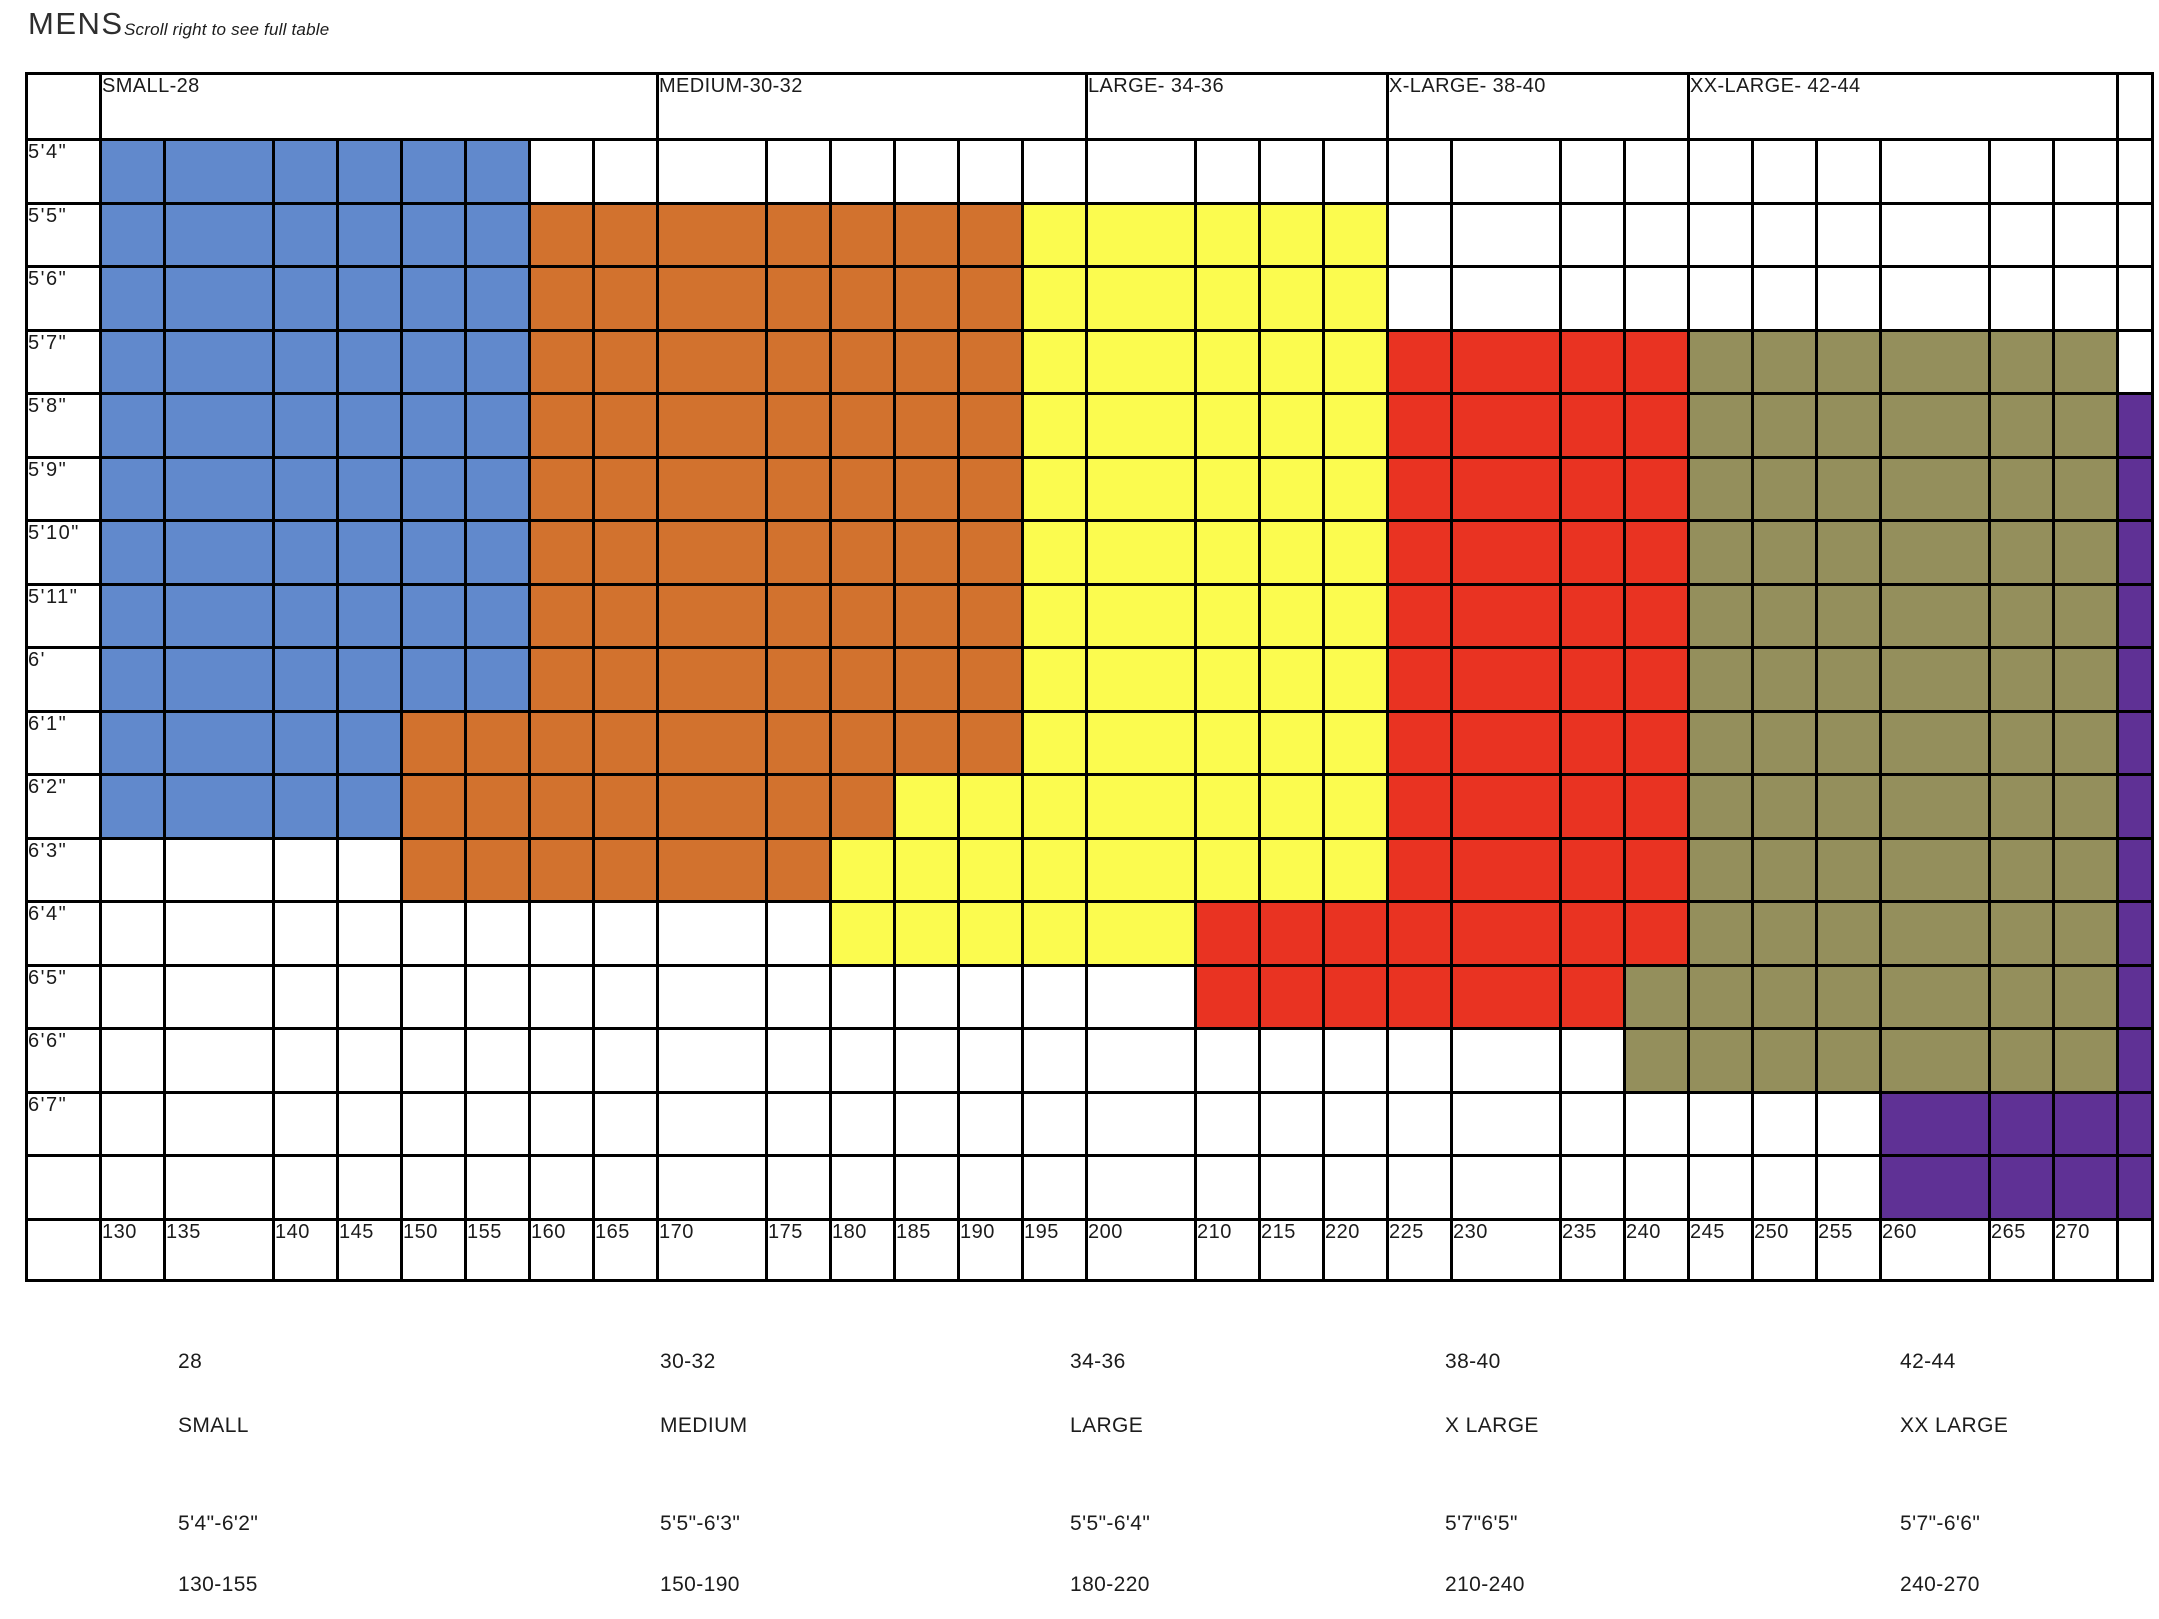 This screenshot has width=2159, height=1619. Describe the element at coordinates (63, 552) in the screenshot. I see `row-label: 5'10"` at that location.